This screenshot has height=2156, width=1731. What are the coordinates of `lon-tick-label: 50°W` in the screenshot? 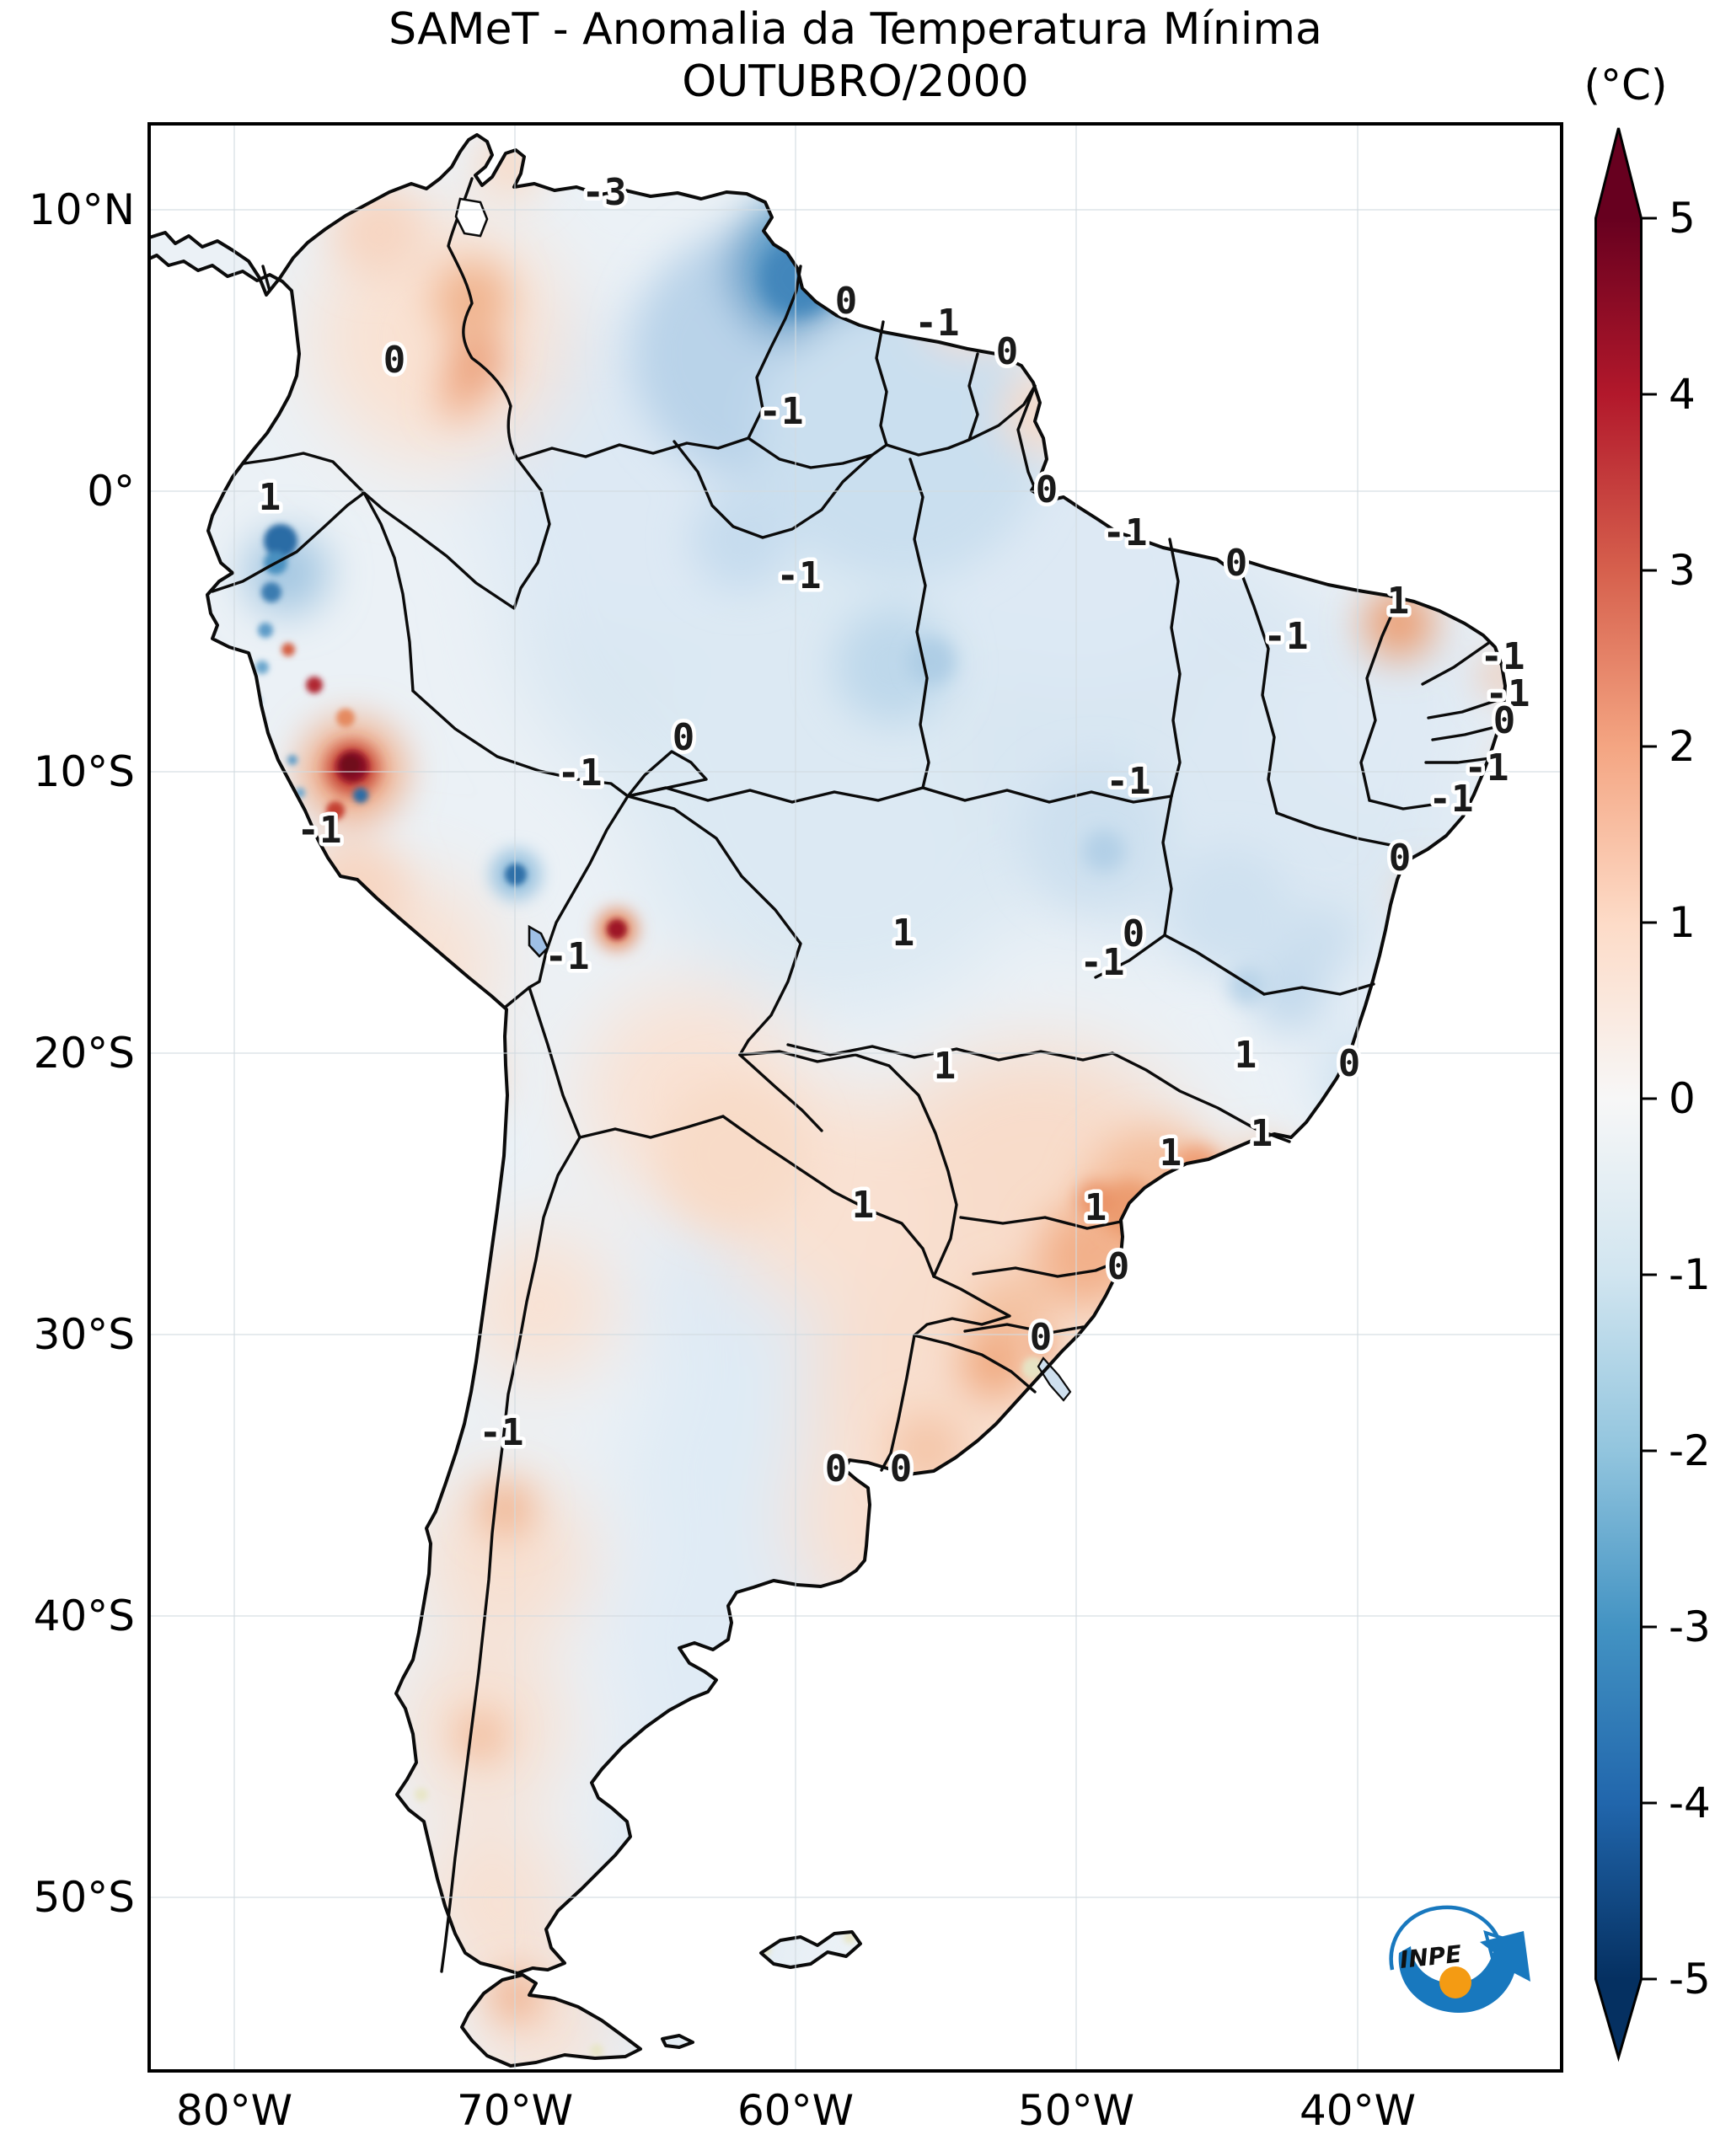 It's located at (1076, 2110).